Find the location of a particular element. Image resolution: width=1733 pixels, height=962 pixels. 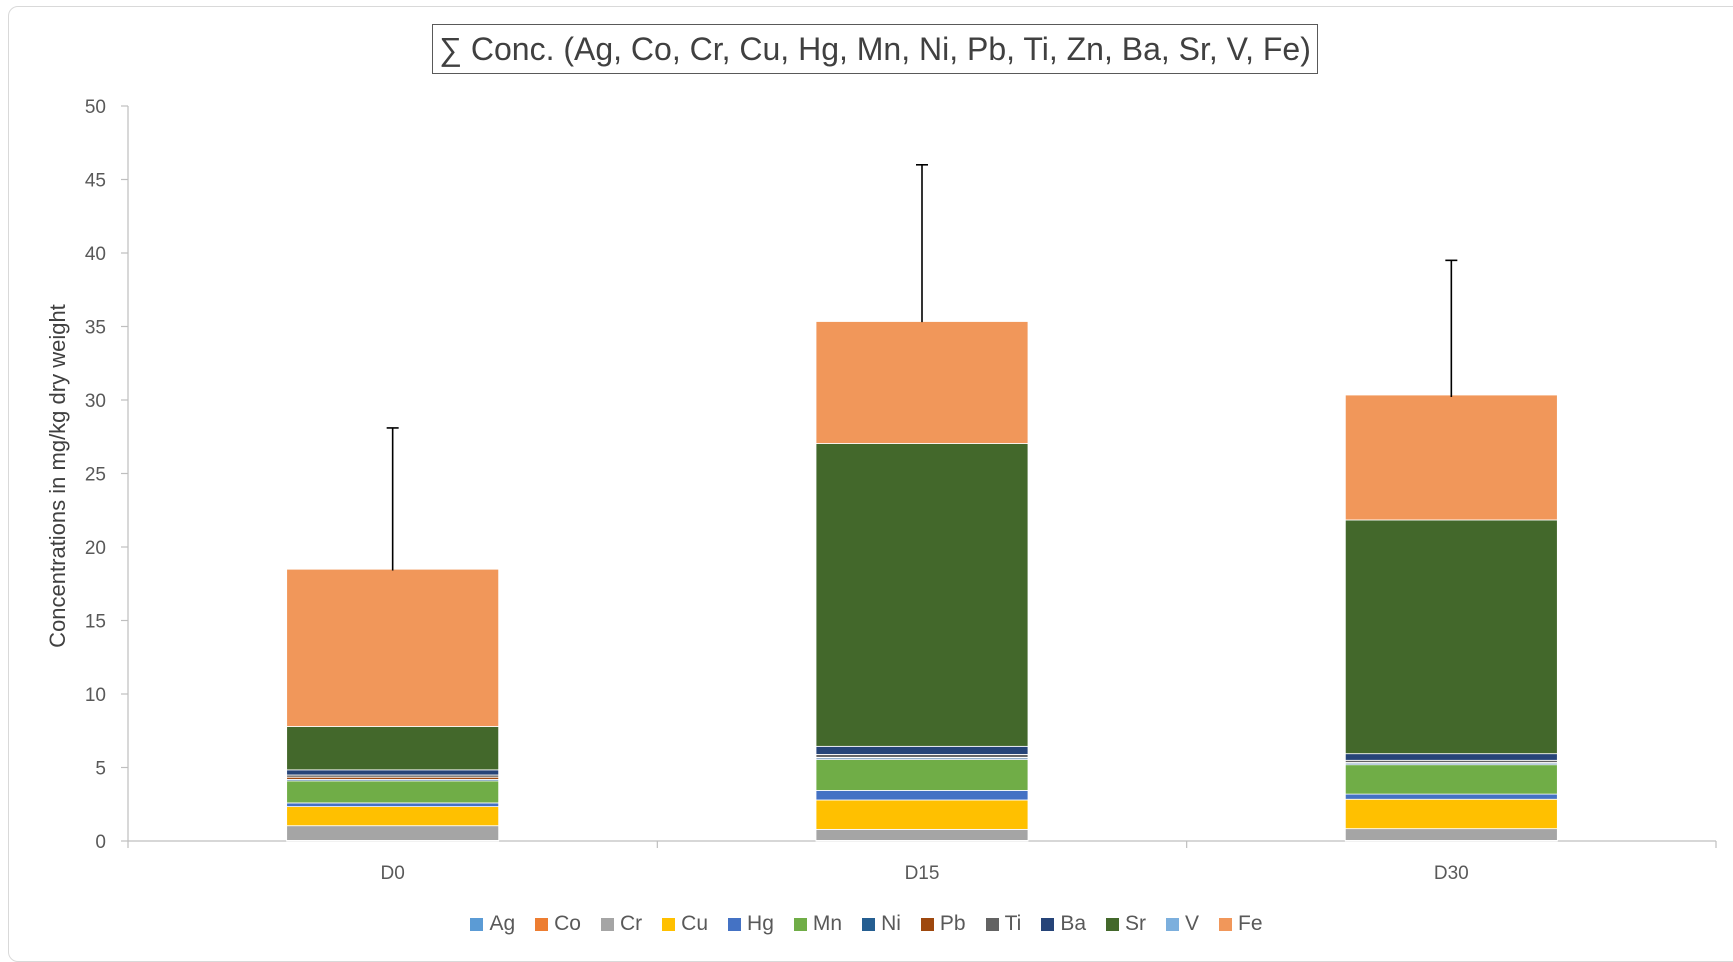

bar-segment-hg-d15 is located at coordinates (922, 795).